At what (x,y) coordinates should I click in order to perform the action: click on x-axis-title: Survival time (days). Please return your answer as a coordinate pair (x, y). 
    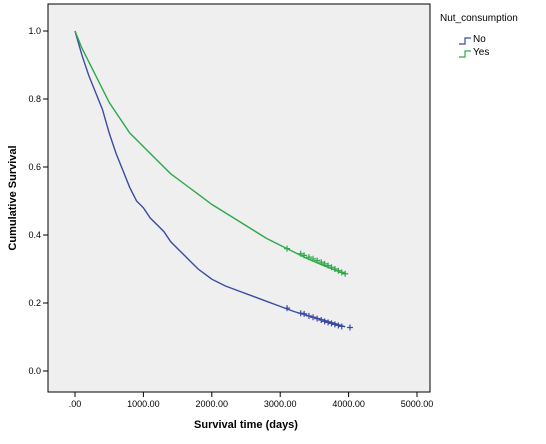
    Looking at the image, I should click on (246, 425).